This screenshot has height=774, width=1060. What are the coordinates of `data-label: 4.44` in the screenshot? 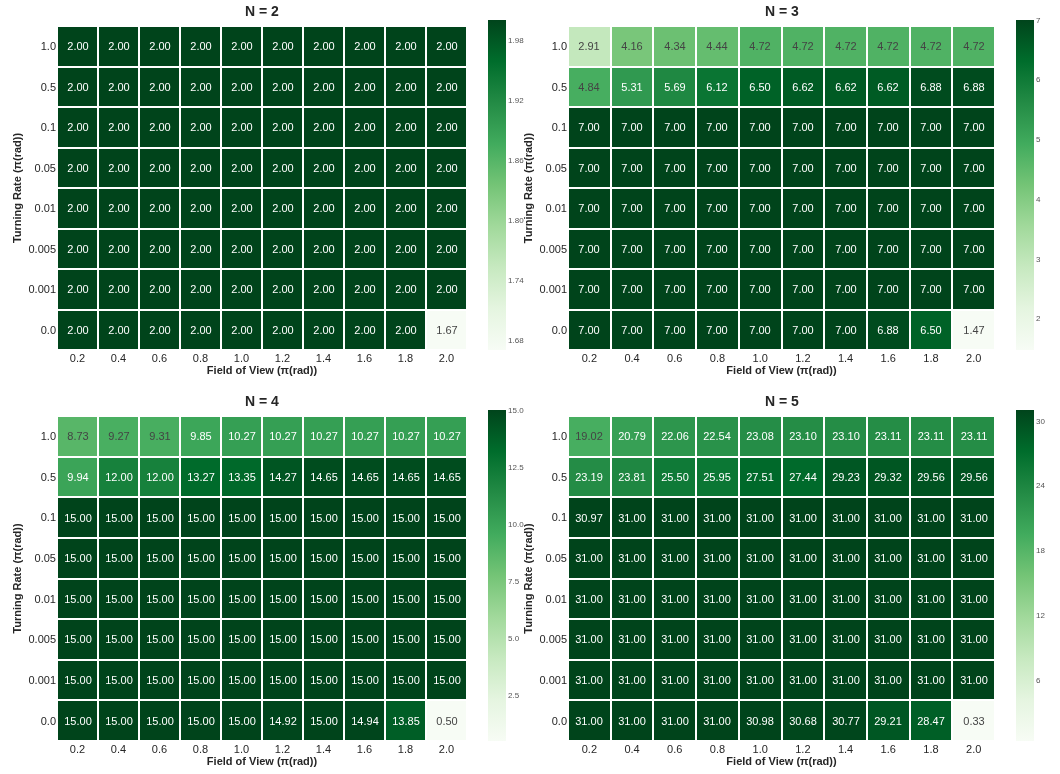 It's located at (717, 45).